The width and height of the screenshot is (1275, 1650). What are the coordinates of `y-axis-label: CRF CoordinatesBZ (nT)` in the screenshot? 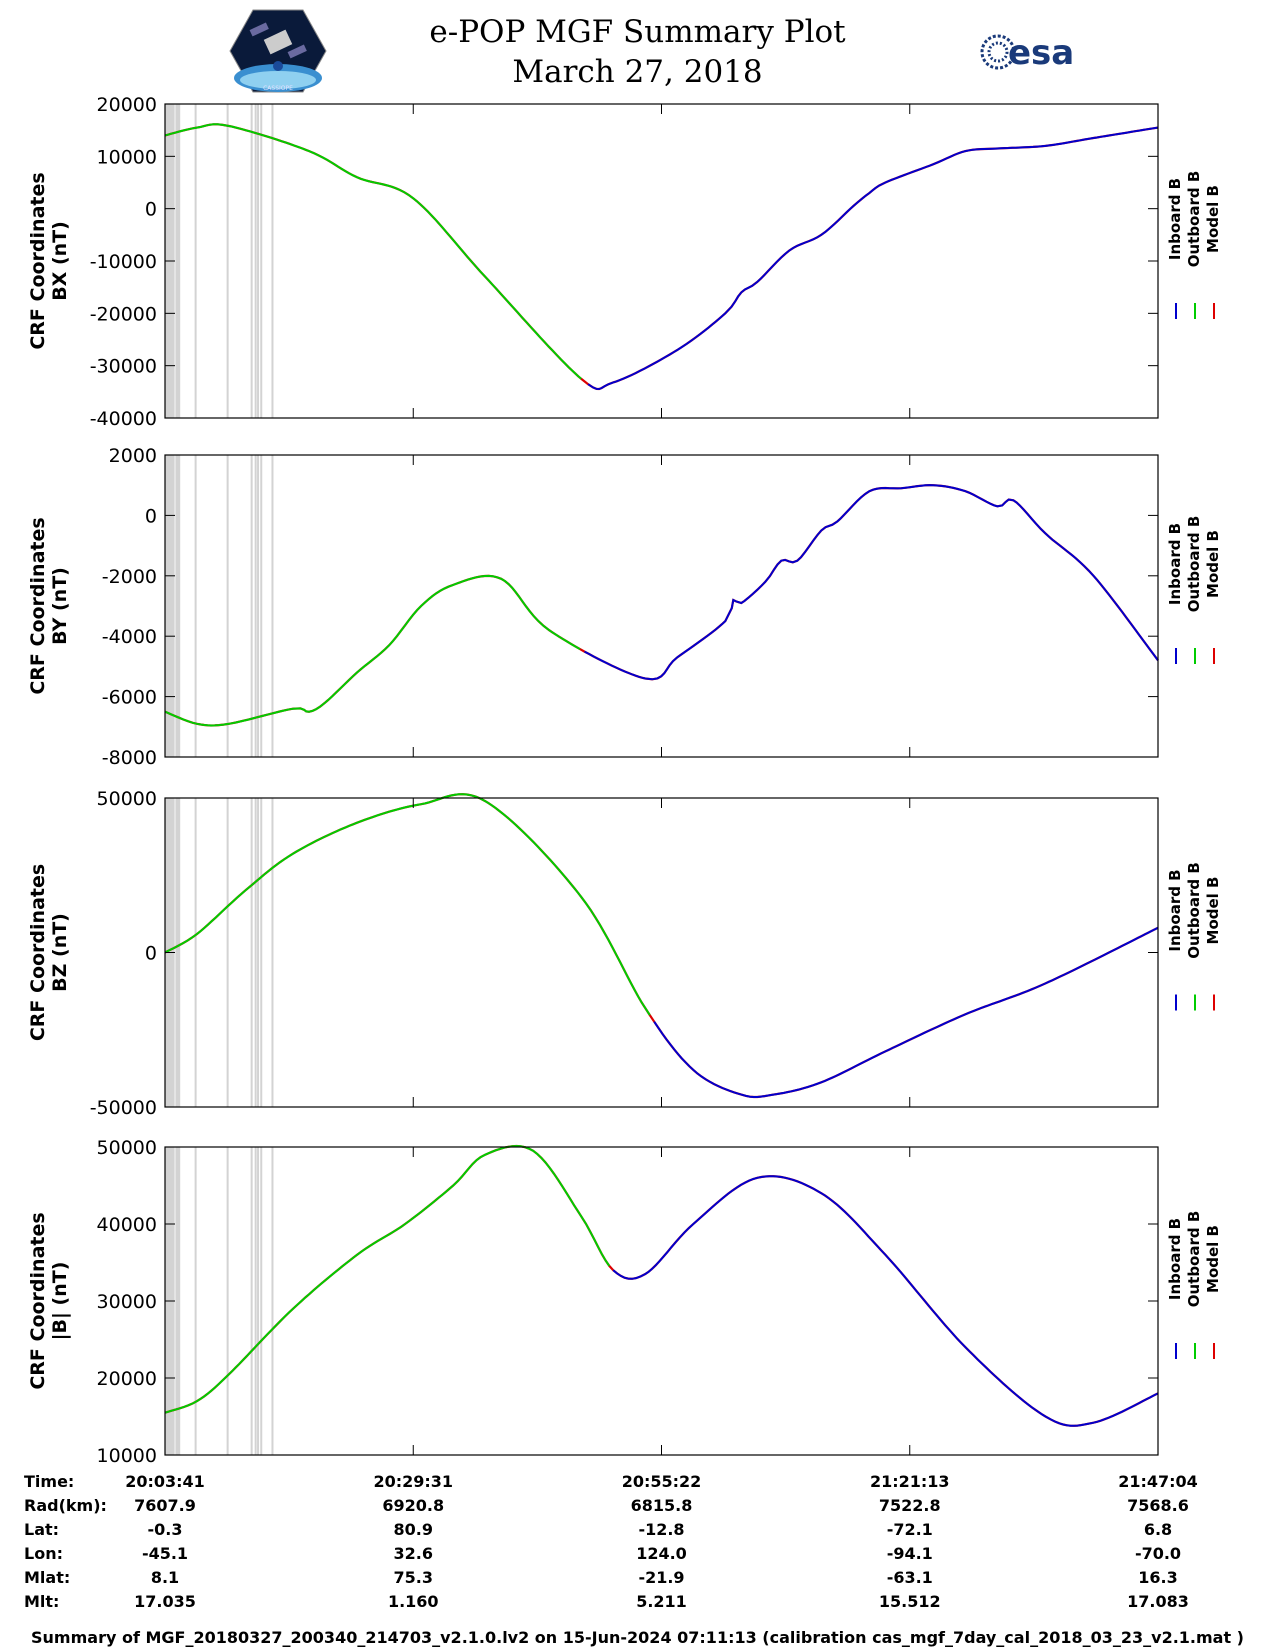 It's located at (49, 952).